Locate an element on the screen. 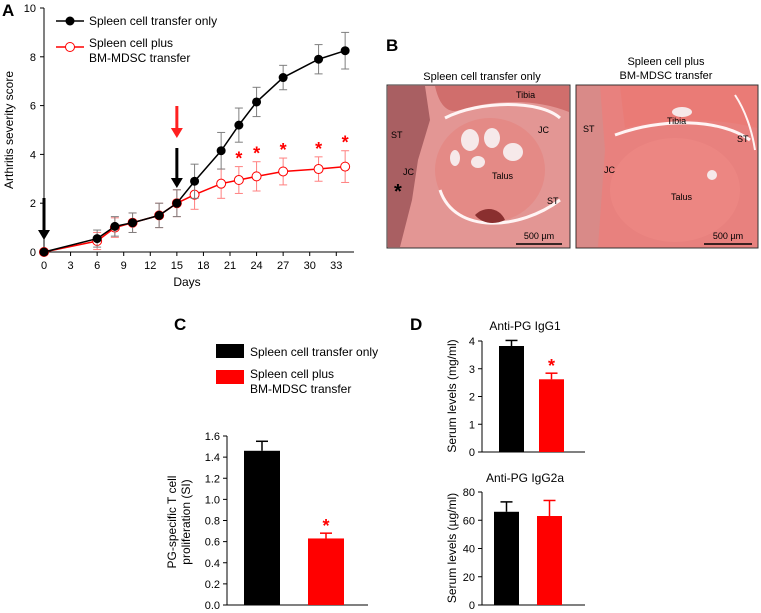  panel-label-d: D is located at coordinates (416, 324).